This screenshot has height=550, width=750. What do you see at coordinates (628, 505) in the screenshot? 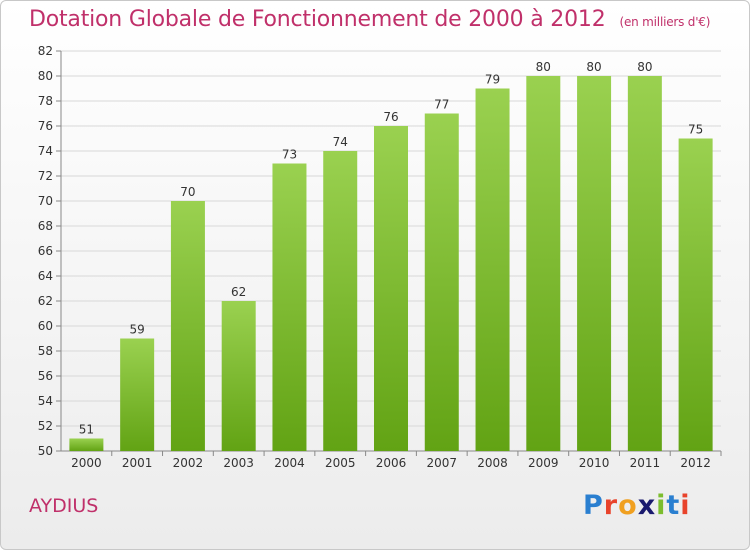
I see `logo-letter: o` at bounding box center [628, 505].